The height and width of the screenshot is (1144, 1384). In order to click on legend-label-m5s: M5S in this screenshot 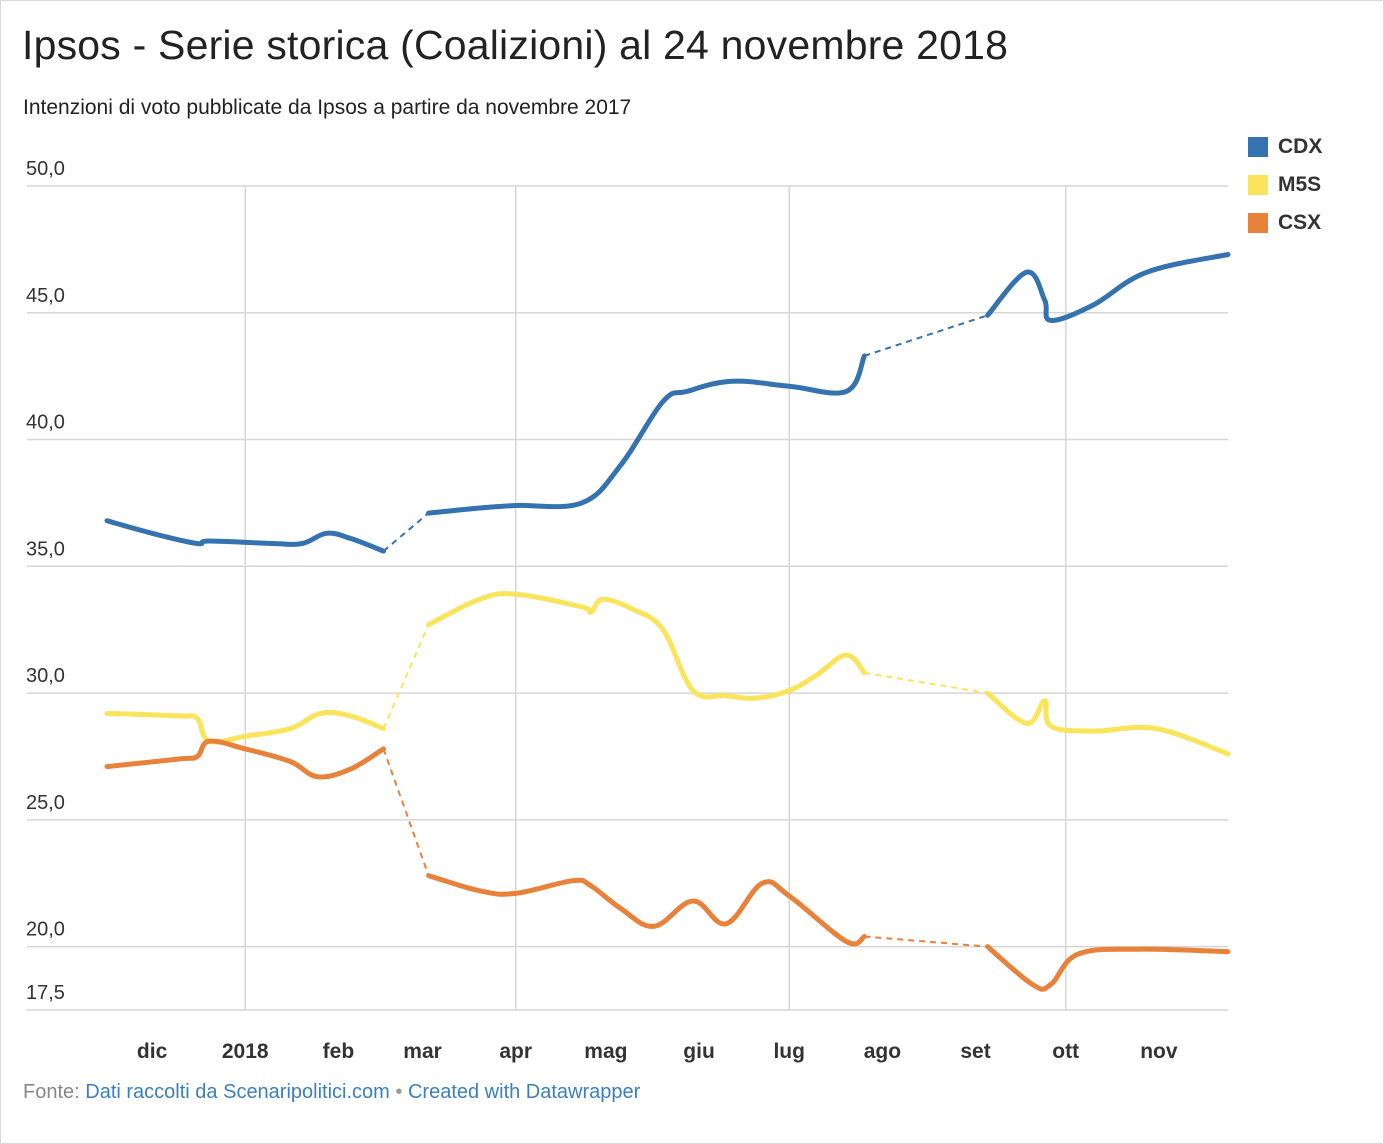, I will do `click(1300, 184)`.